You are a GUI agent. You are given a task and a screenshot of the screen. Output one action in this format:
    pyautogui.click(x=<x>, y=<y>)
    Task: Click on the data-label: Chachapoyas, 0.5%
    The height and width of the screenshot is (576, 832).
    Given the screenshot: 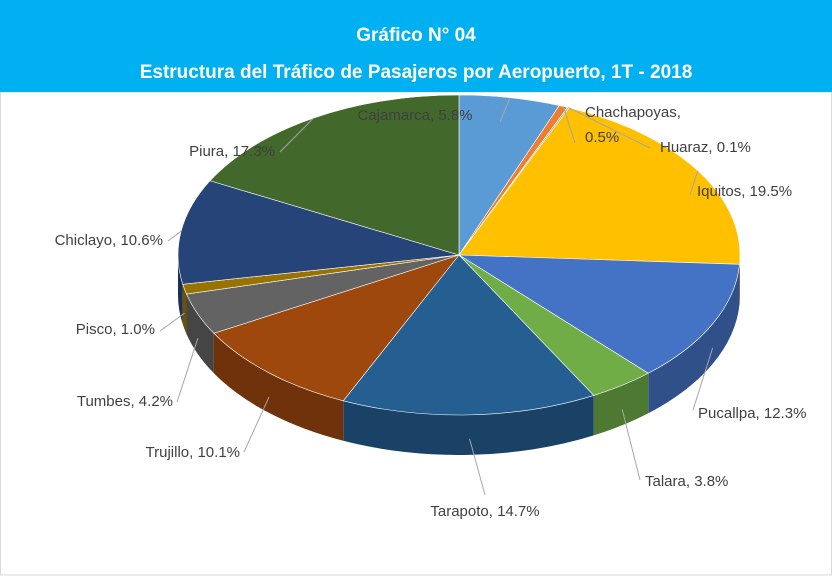 What is the action you would take?
    pyautogui.click(x=633, y=125)
    